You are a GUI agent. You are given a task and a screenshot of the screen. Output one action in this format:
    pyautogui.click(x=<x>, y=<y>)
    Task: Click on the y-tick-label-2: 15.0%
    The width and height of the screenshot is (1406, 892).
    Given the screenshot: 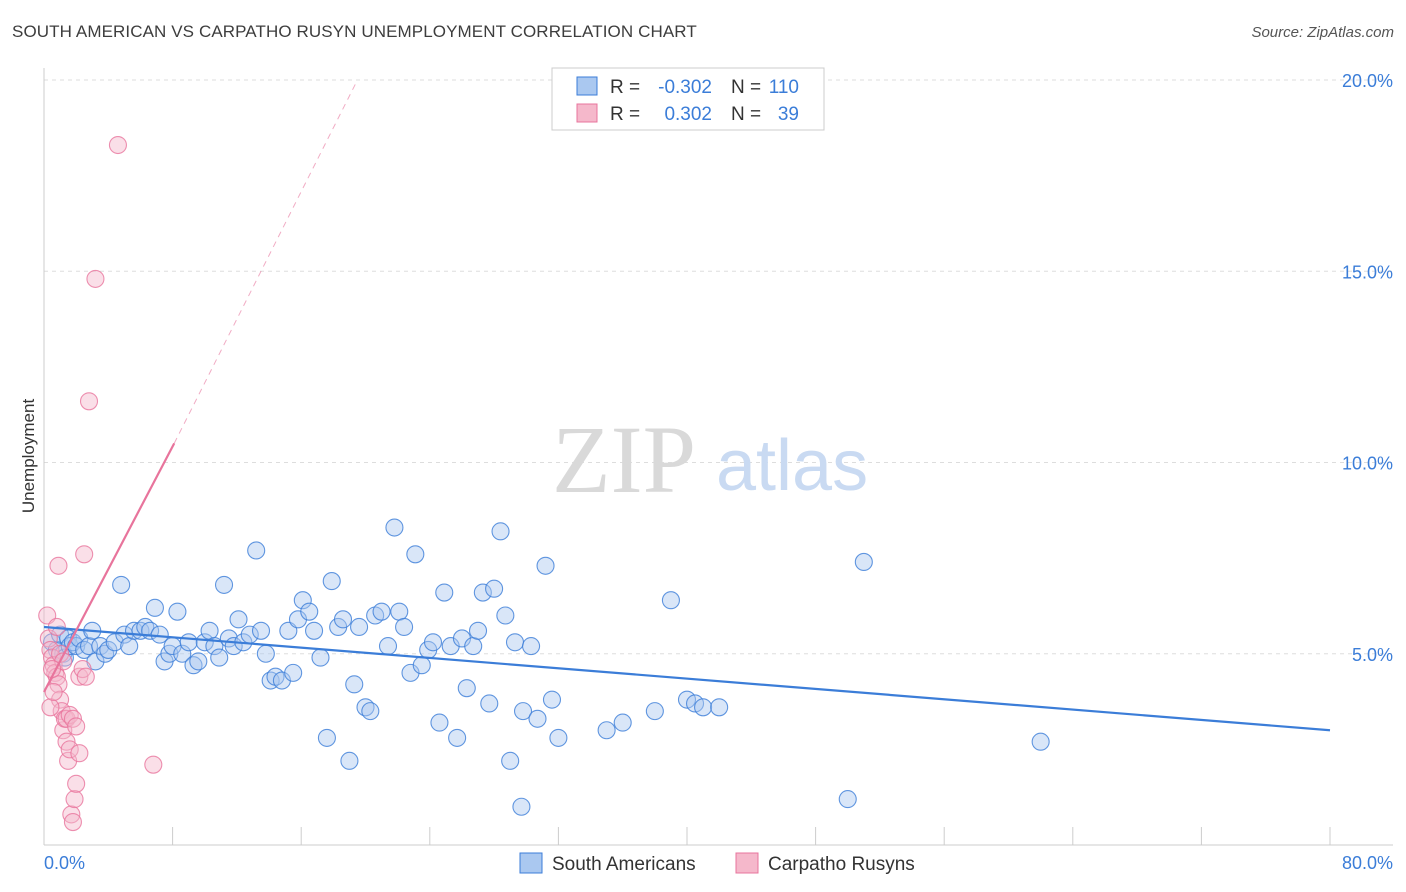 What is the action you would take?
    pyautogui.click(x=1367, y=272)
    